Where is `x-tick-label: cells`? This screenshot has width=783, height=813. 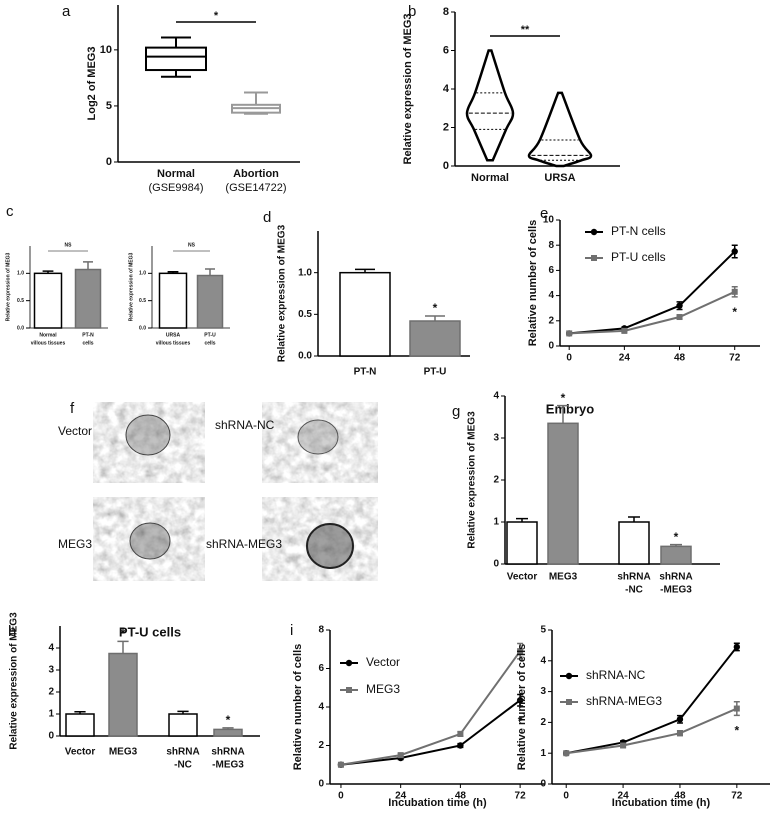
x-tick-label: cells is located at coordinates (209, 343).